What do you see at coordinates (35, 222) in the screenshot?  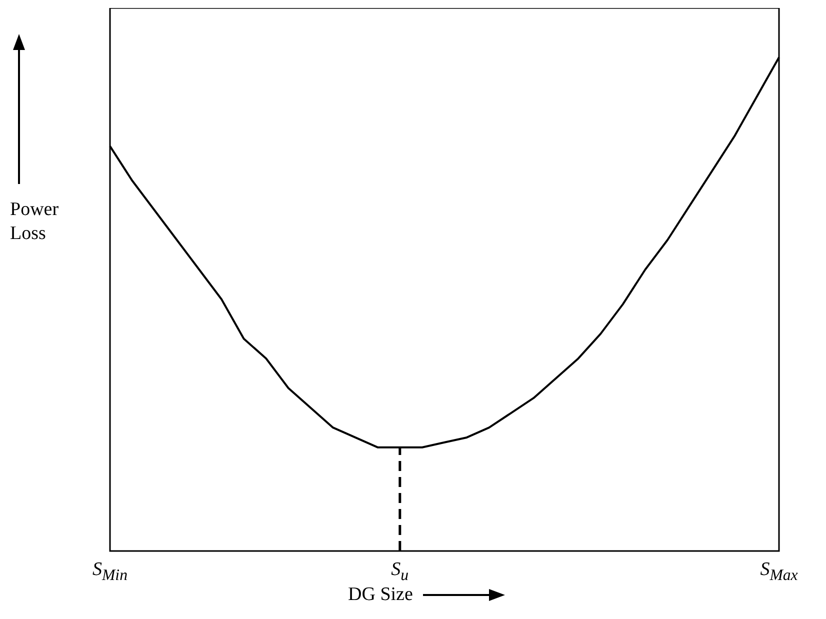 I see `y-axis-title: Power Loss` at bounding box center [35, 222].